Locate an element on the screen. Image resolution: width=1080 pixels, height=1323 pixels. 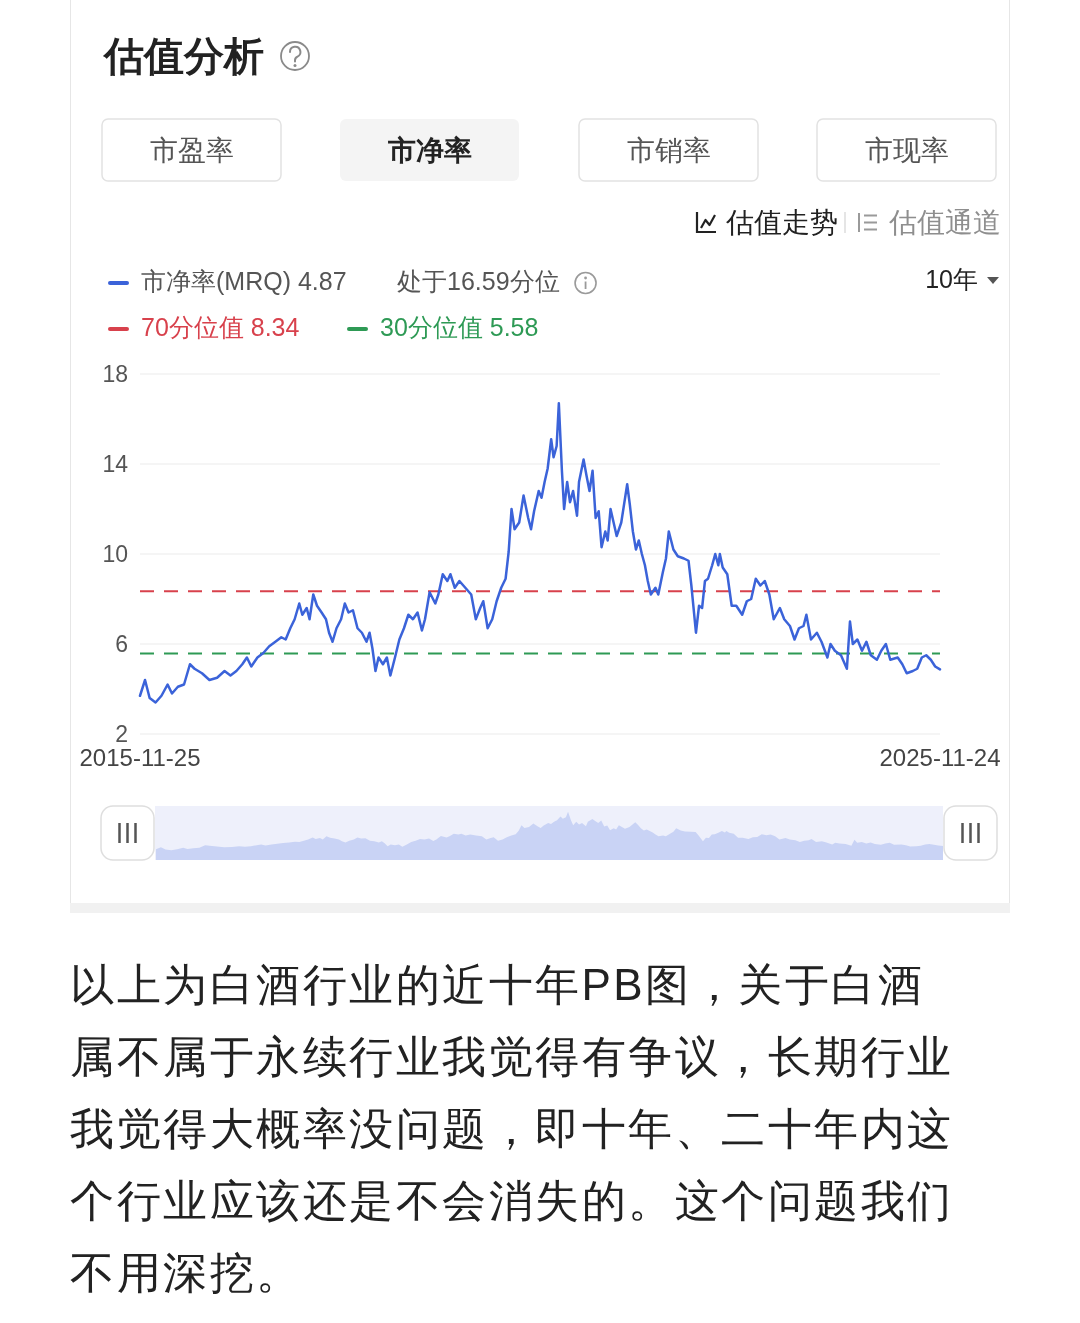
tab-button: 市现率 is located at coordinates (906, 150).